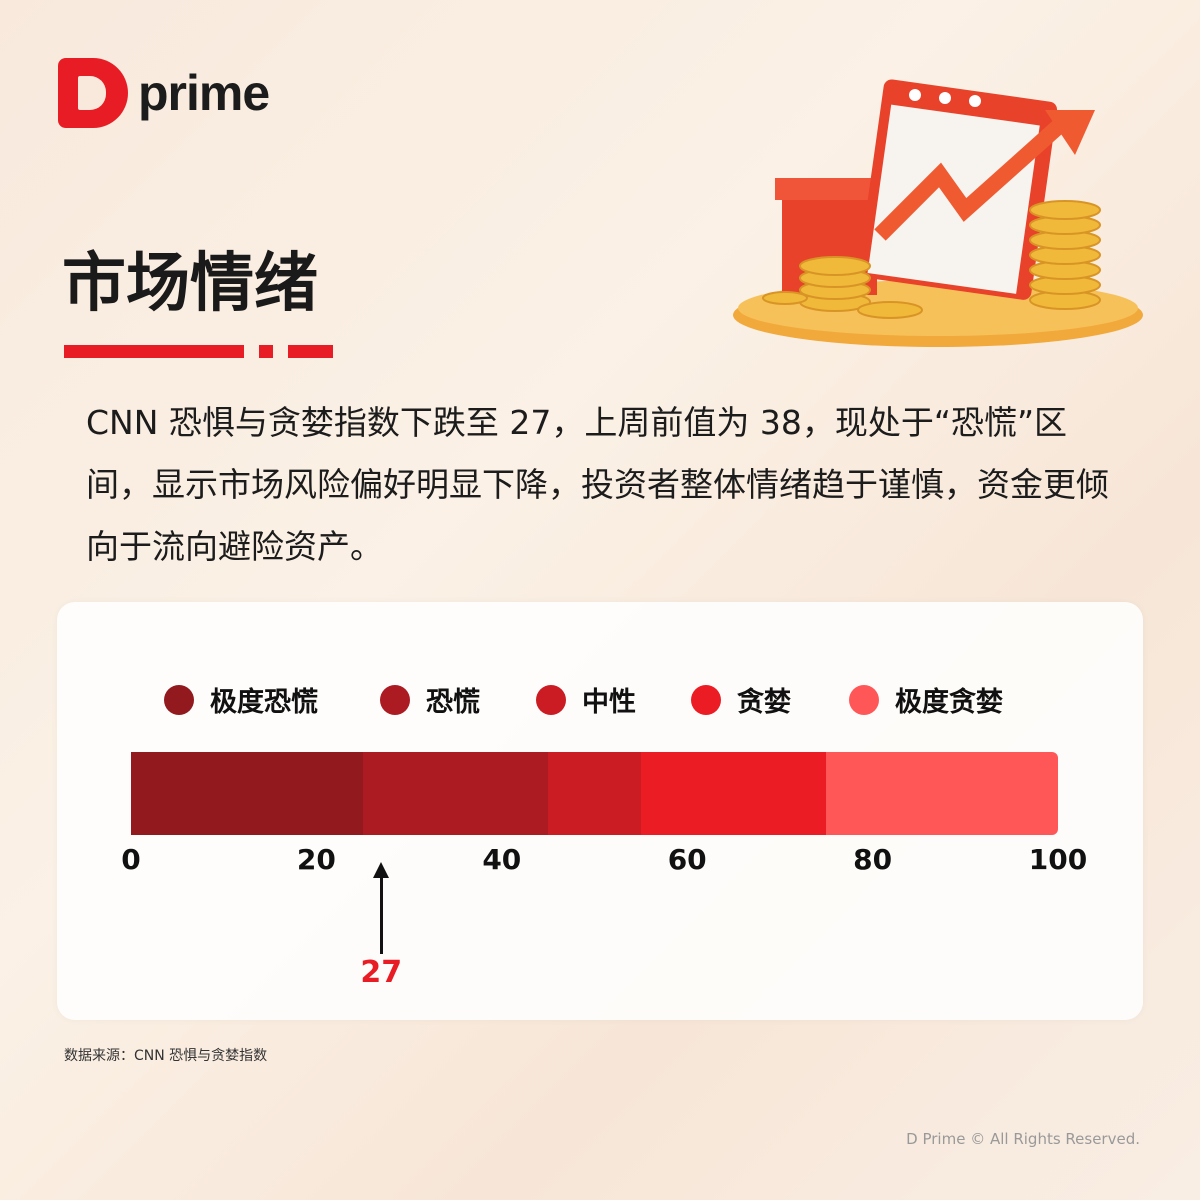 The height and width of the screenshot is (1200, 1200). I want to click on tick-label: 40, so click(502, 859).